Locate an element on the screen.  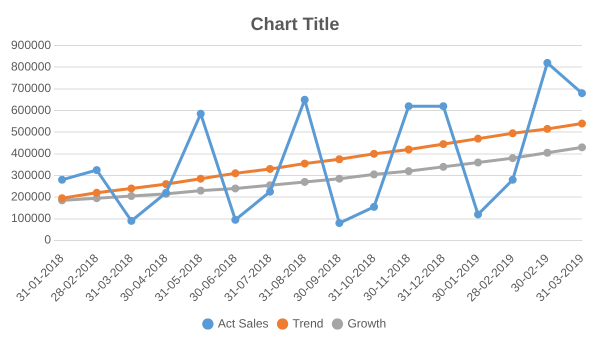
y-tick-label: 700000 is located at coordinates (31, 88).